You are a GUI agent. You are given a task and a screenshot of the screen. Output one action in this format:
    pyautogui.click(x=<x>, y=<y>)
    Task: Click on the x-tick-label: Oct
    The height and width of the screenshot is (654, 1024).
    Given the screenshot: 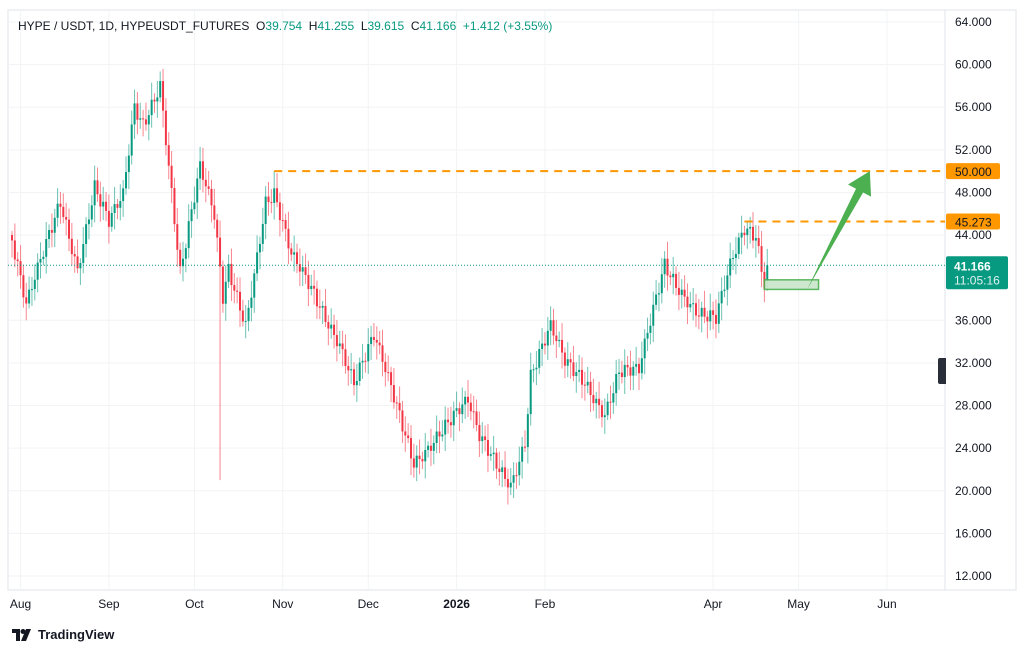 What is the action you would take?
    pyautogui.click(x=194, y=604)
    